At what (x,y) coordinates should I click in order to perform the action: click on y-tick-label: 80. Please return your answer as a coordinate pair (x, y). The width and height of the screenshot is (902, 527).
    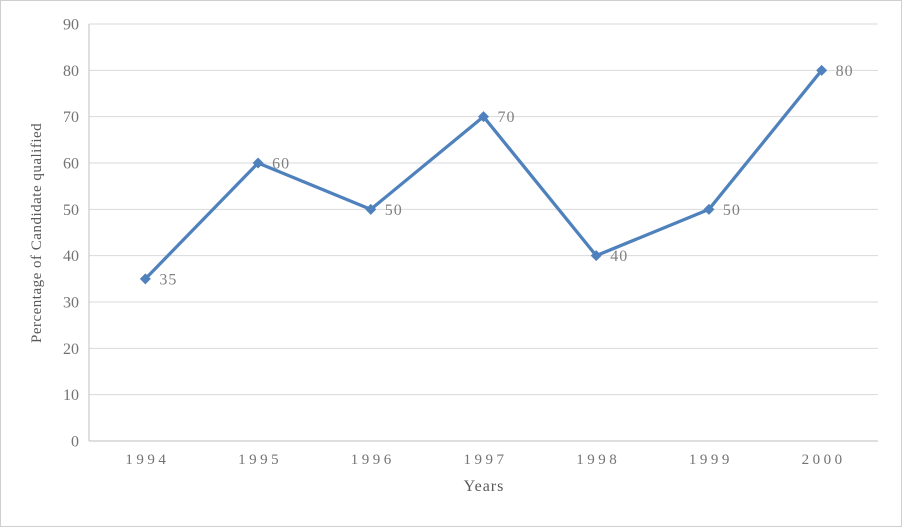
    Looking at the image, I should click on (71, 71).